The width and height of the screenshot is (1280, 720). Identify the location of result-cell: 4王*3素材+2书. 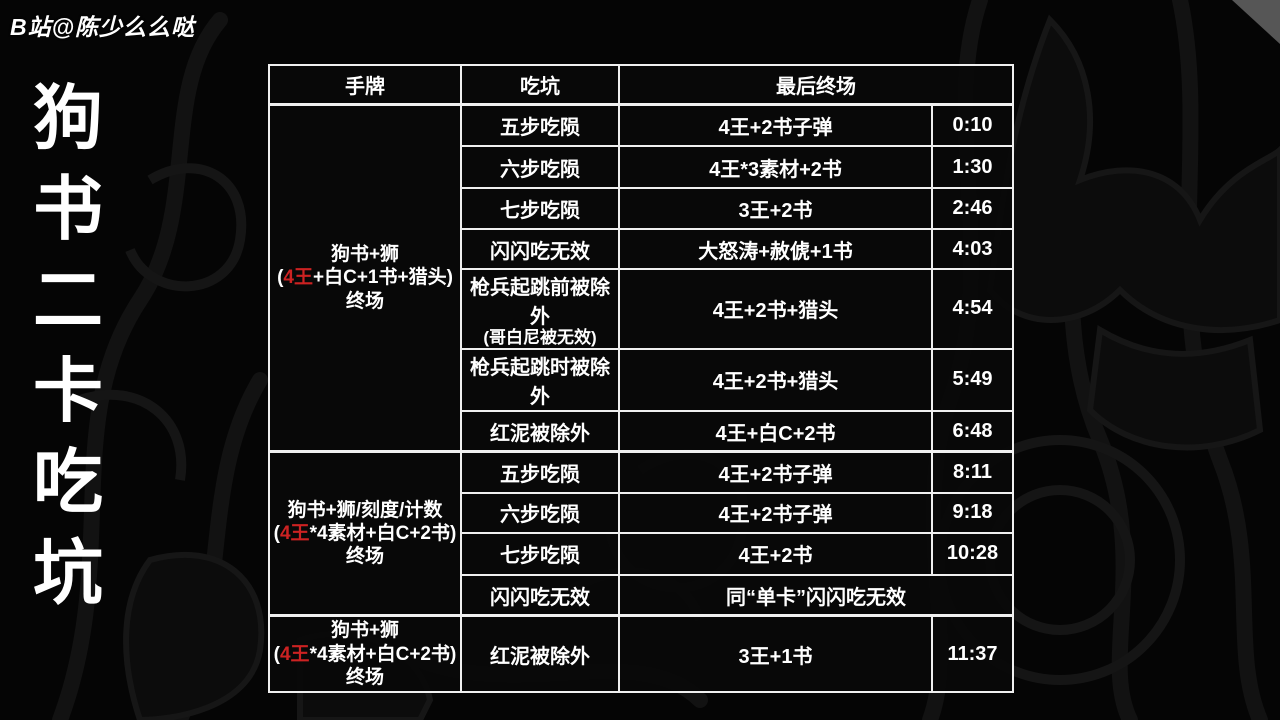
(775, 167).